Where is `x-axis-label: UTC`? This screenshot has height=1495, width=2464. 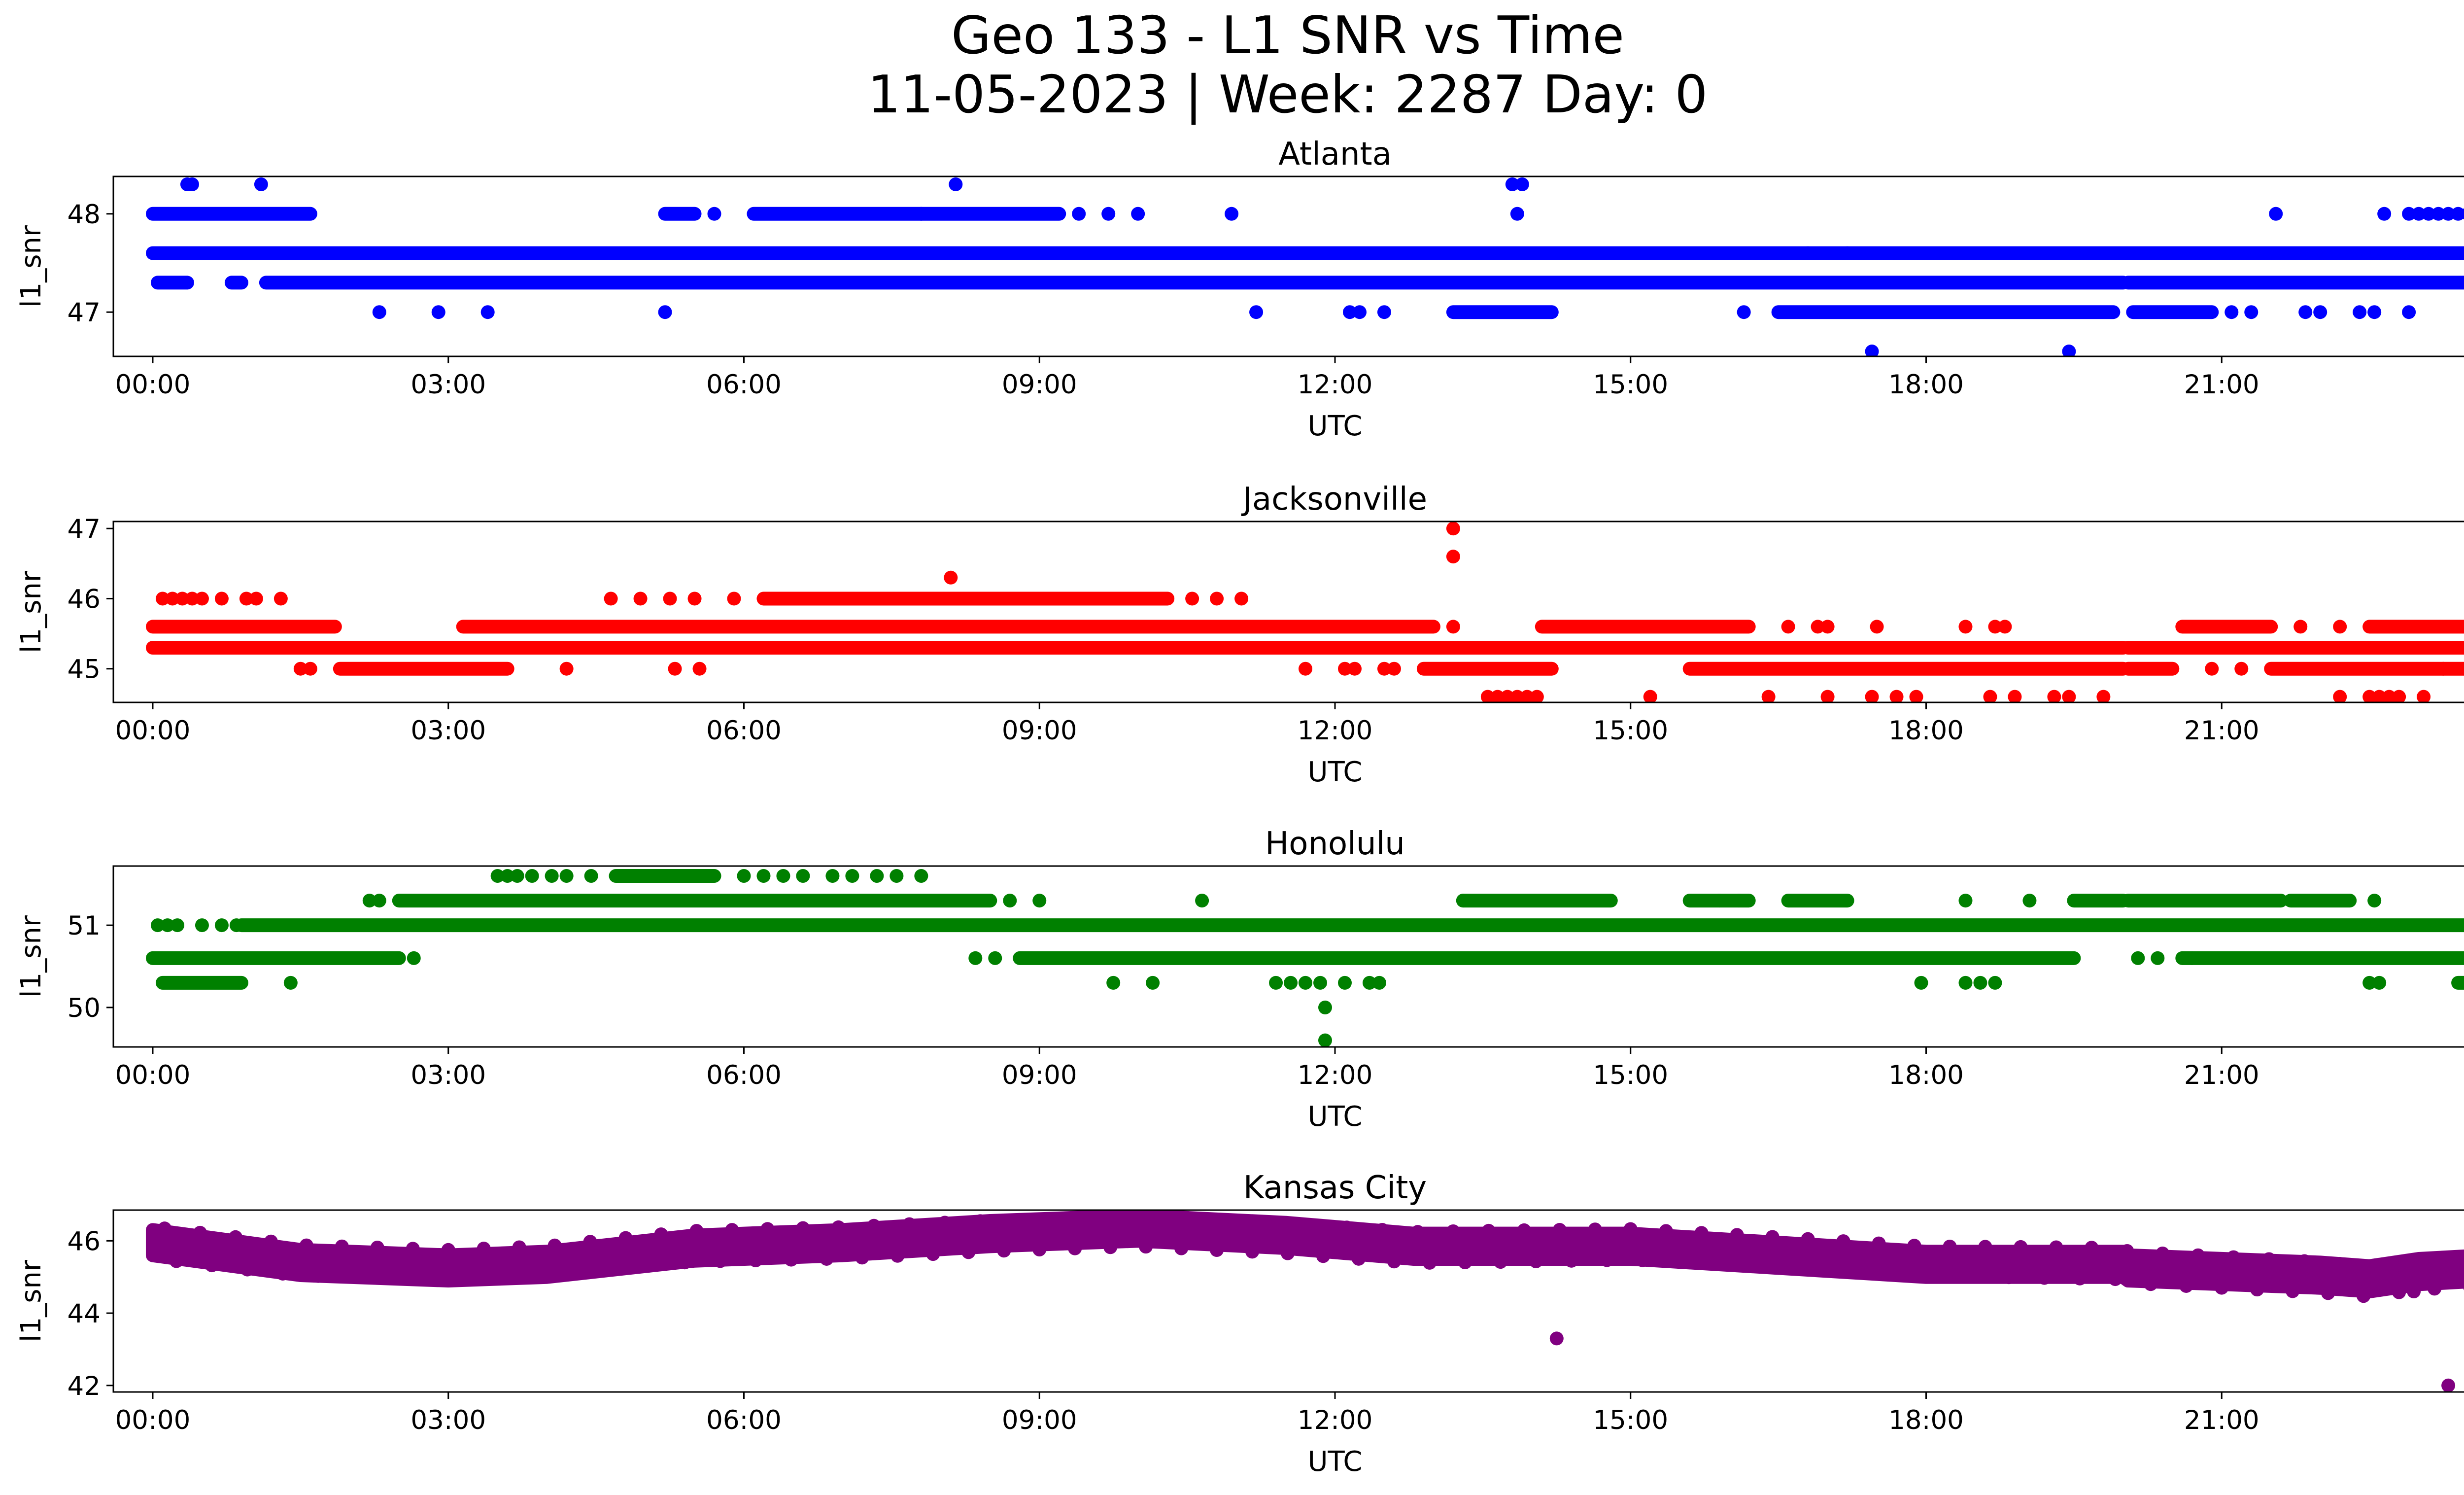
x-axis-label: UTC is located at coordinates (1334, 772).